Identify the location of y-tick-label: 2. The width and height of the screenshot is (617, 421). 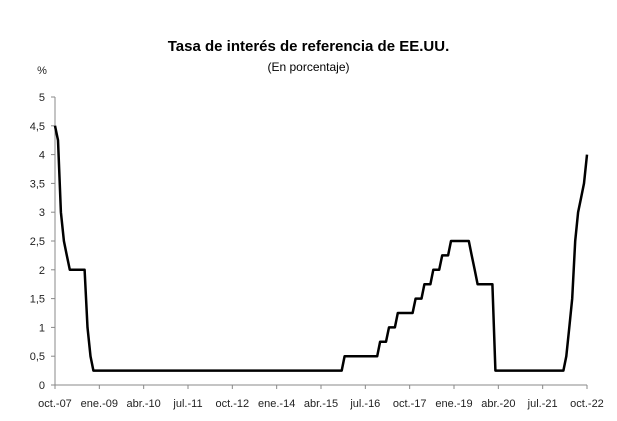
(42, 271).